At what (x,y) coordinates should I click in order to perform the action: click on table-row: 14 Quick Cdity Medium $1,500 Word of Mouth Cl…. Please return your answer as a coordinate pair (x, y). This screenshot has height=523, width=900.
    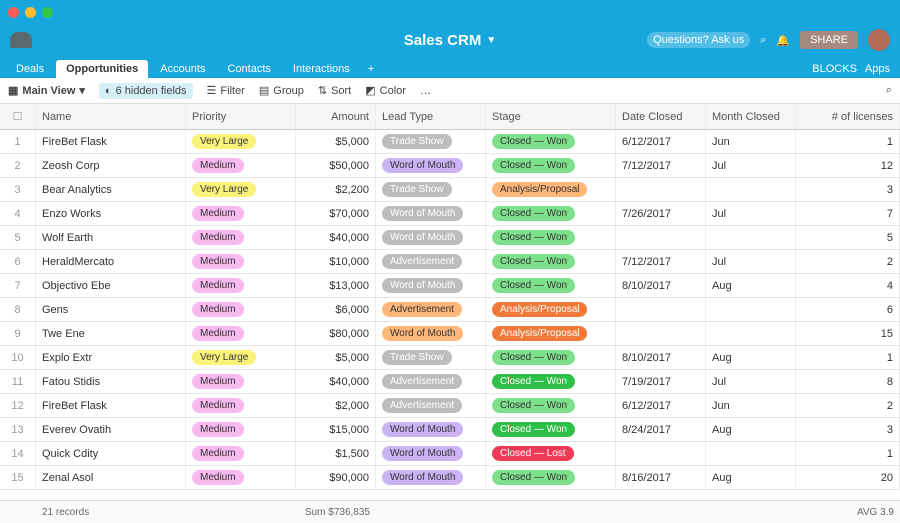
    Looking at the image, I should click on (450, 454).